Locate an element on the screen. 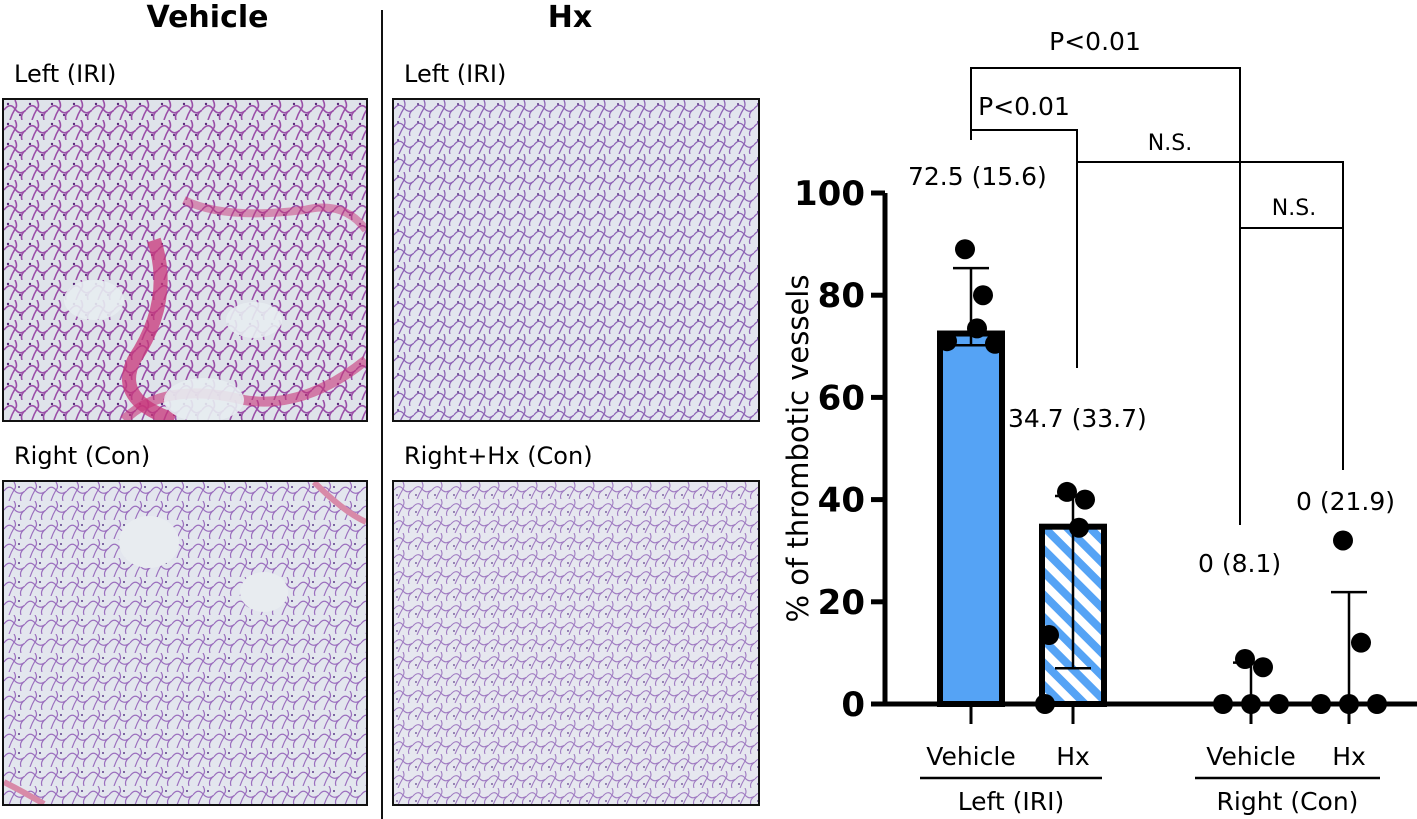 The width and height of the screenshot is (1417, 819). micrograph-hx-left is located at coordinates (576, 260).